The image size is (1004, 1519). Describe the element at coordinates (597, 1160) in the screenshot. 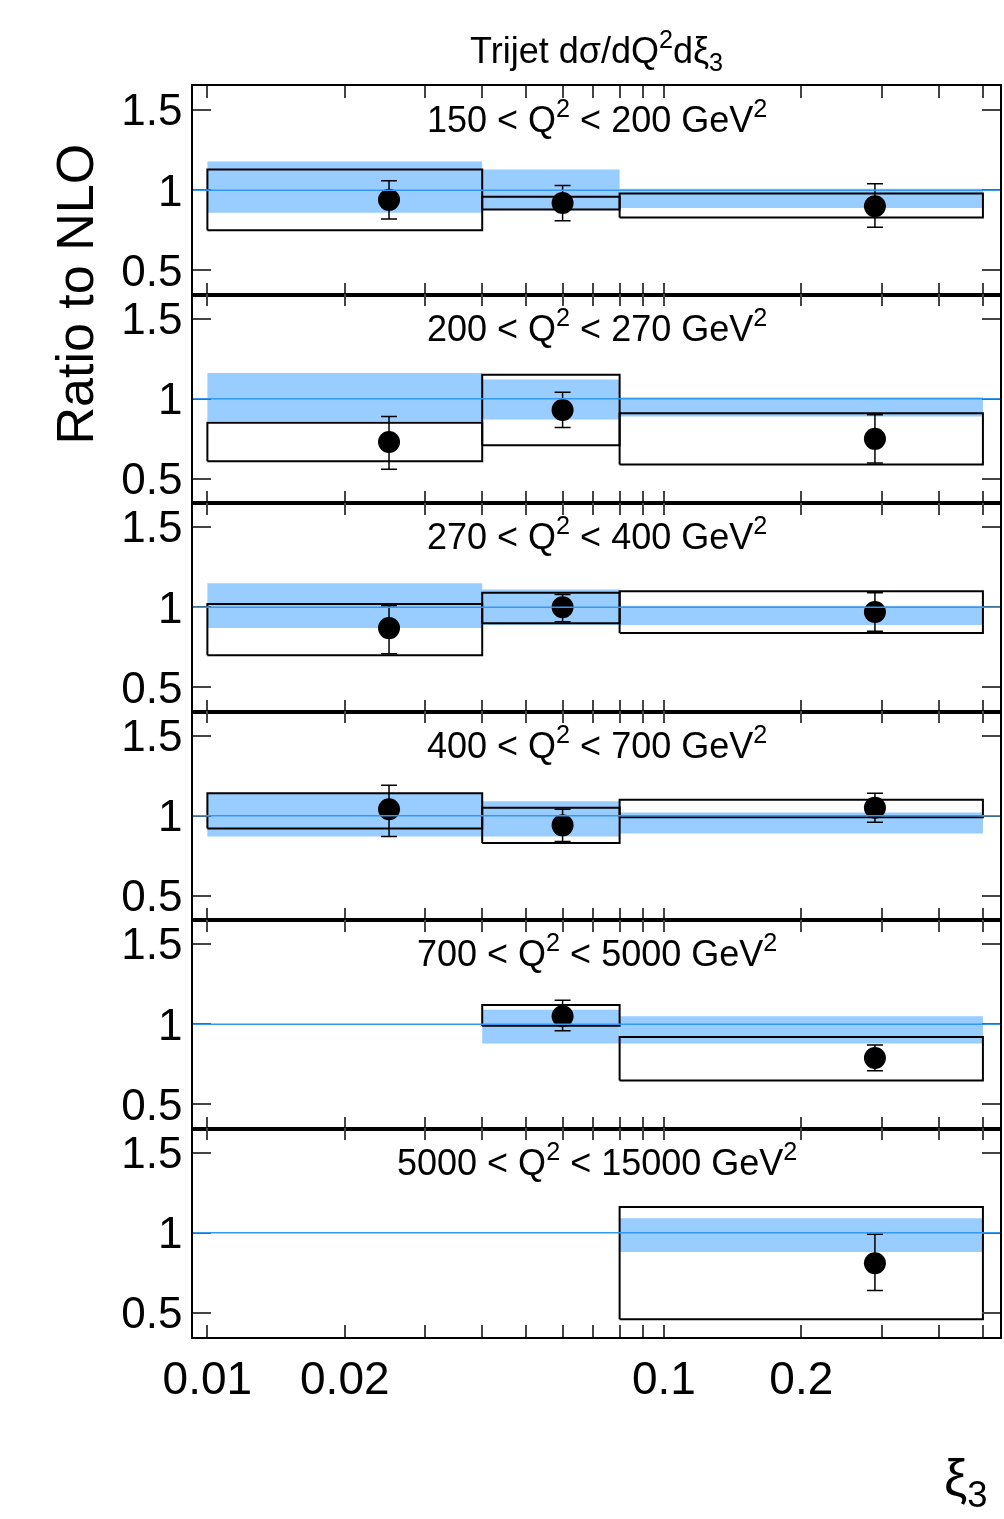

I see `annotation: 5000 < Q$^{2}$ < 15000 GeV$^{2}$` at that location.